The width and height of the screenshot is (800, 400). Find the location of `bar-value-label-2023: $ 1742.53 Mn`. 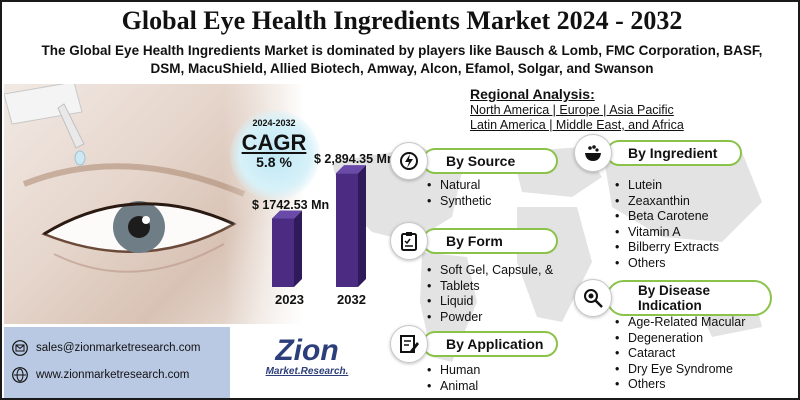

bar-value-label-2023: $ 1742.53 Mn is located at coordinates (291, 205).